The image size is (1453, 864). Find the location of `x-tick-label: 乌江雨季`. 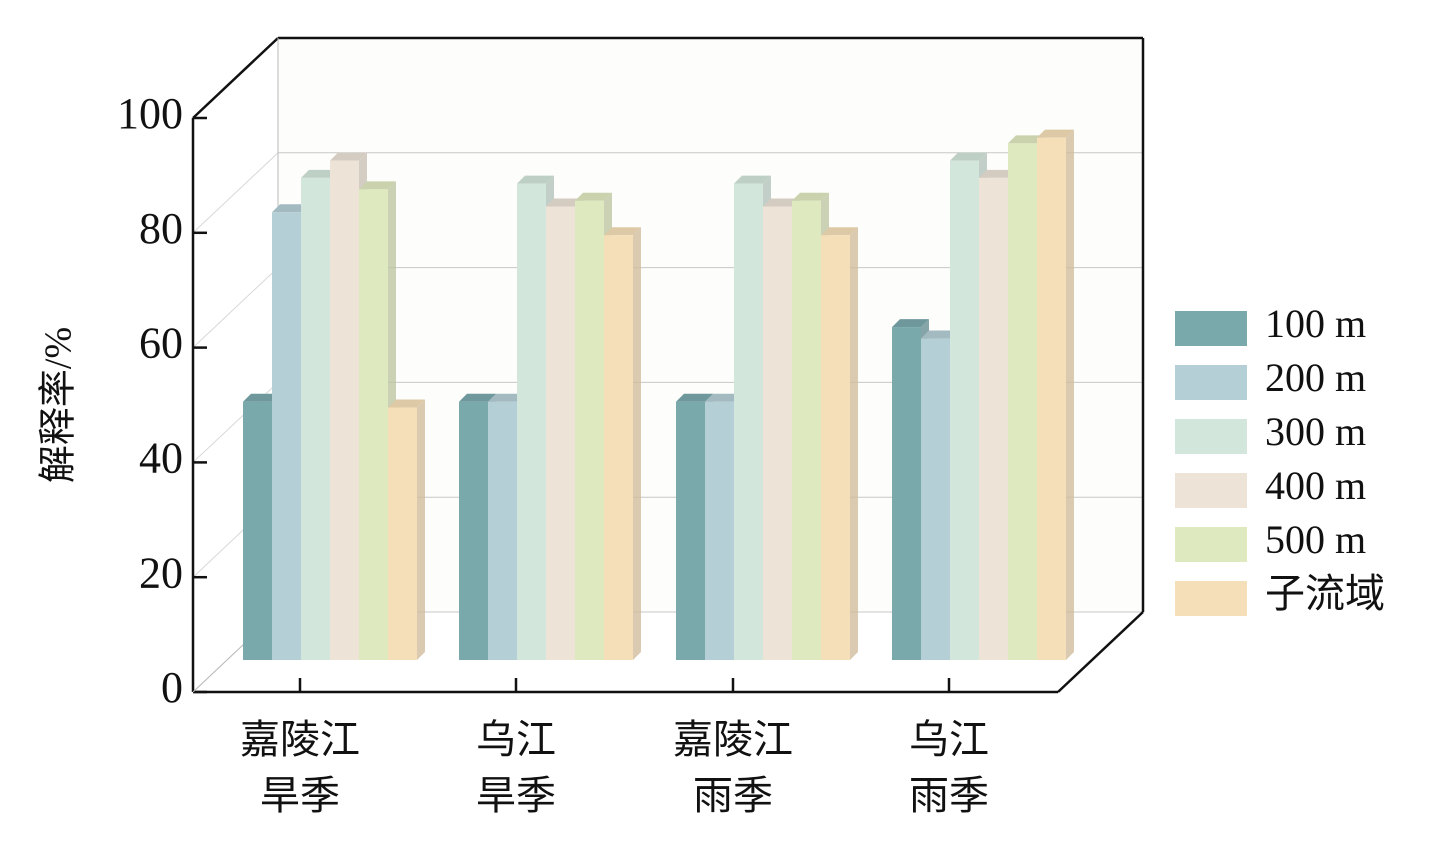

x-tick-label: 乌江雨季 is located at coordinates (949, 767).